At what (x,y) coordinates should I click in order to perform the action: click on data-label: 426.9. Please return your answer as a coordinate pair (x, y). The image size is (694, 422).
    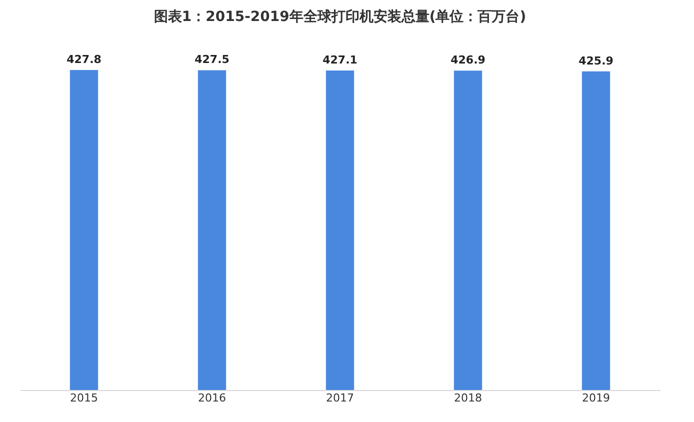
    Looking at the image, I should click on (468, 60).